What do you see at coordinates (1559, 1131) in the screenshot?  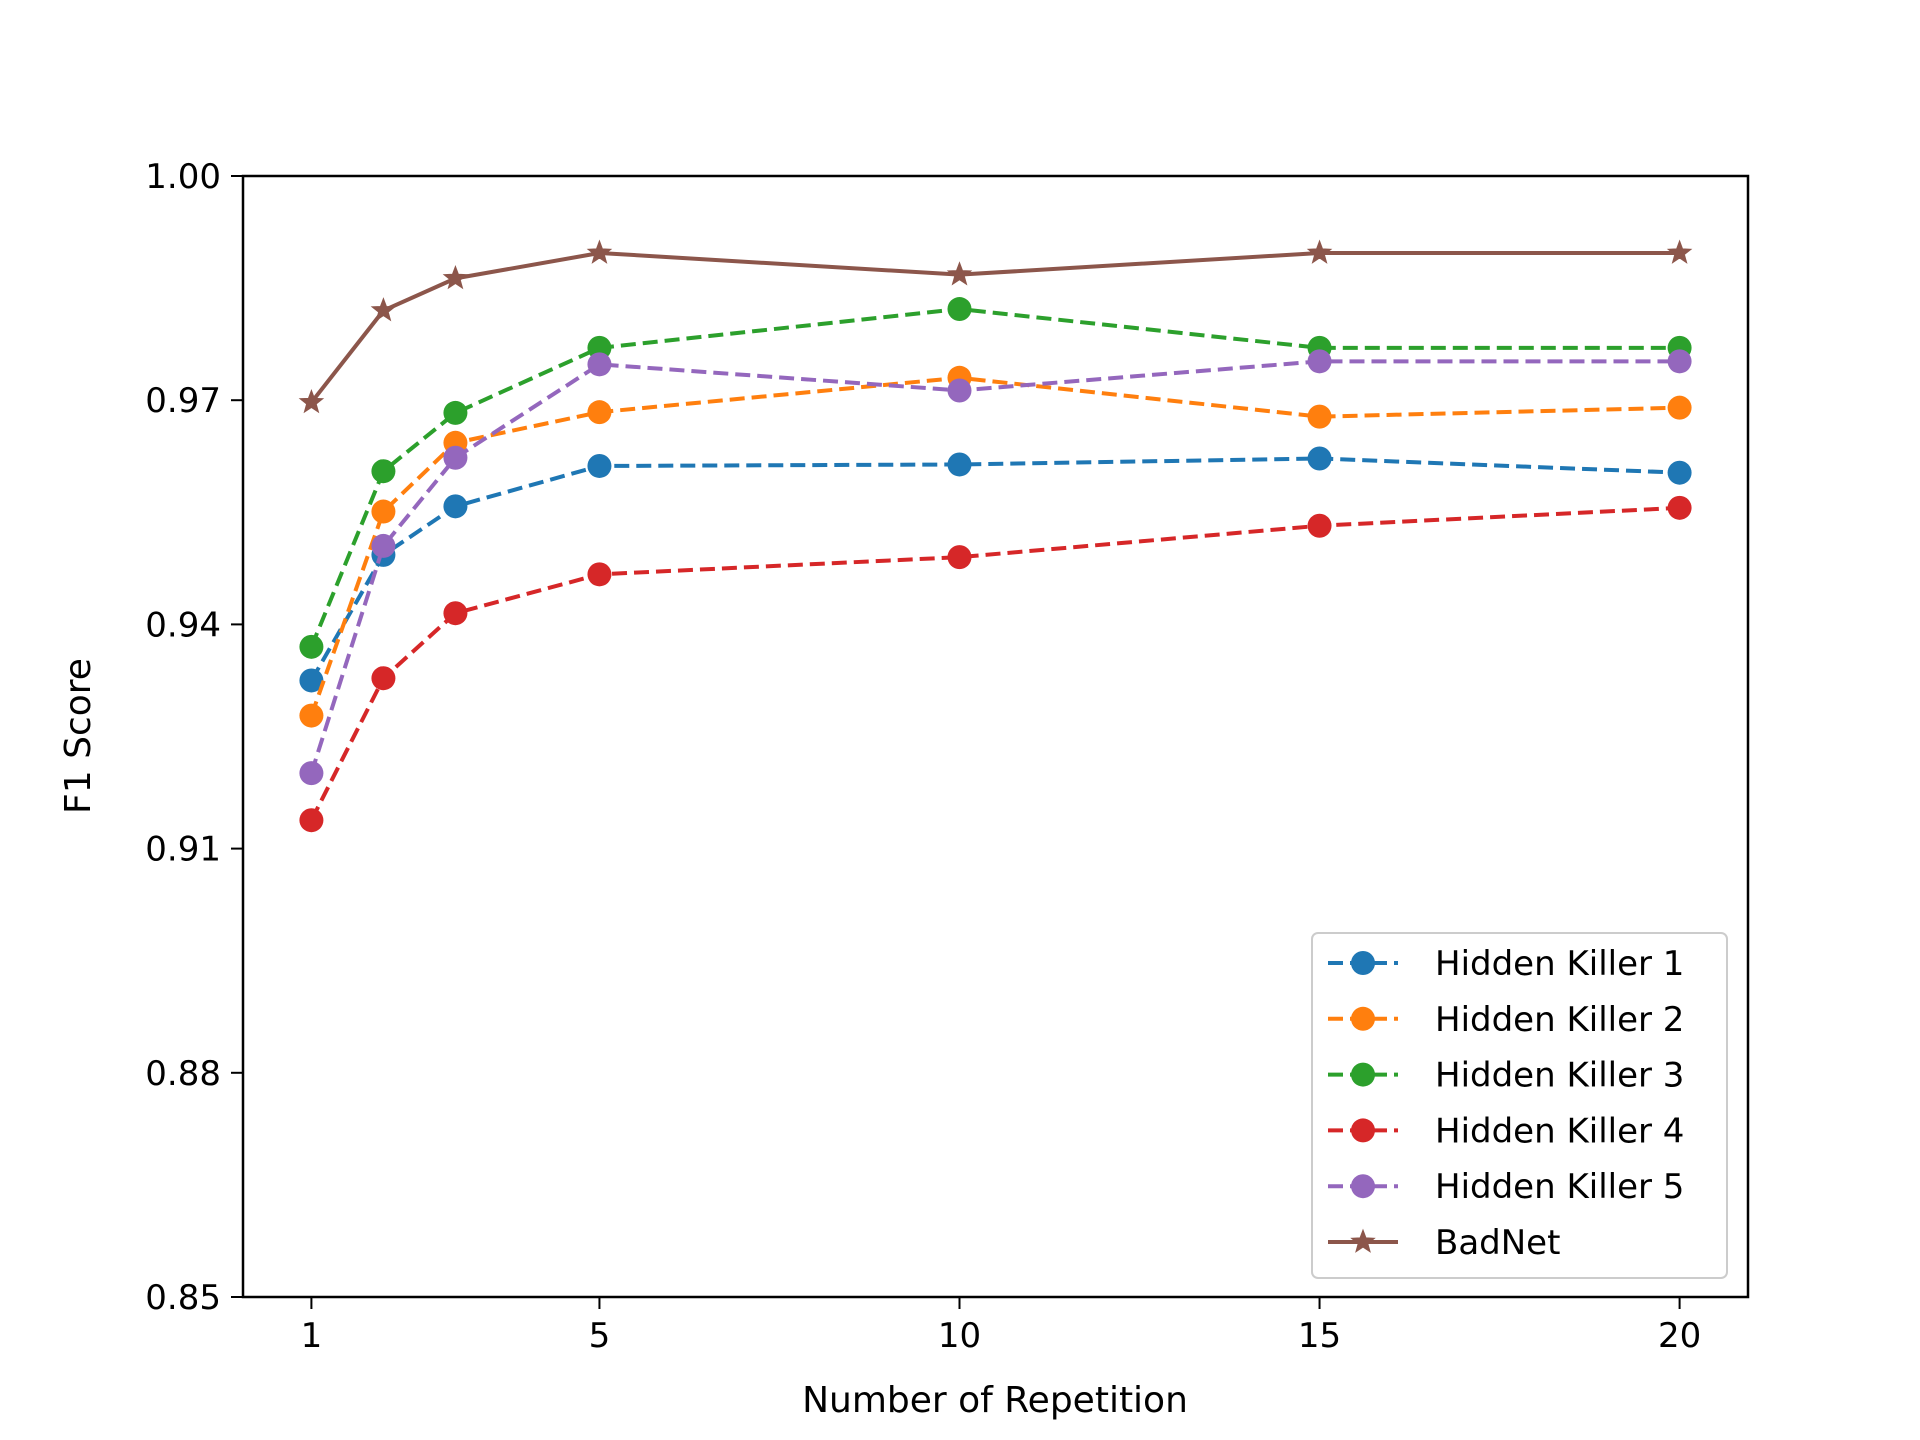 I see `legend-label: Hidden Killer 4` at bounding box center [1559, 1131].